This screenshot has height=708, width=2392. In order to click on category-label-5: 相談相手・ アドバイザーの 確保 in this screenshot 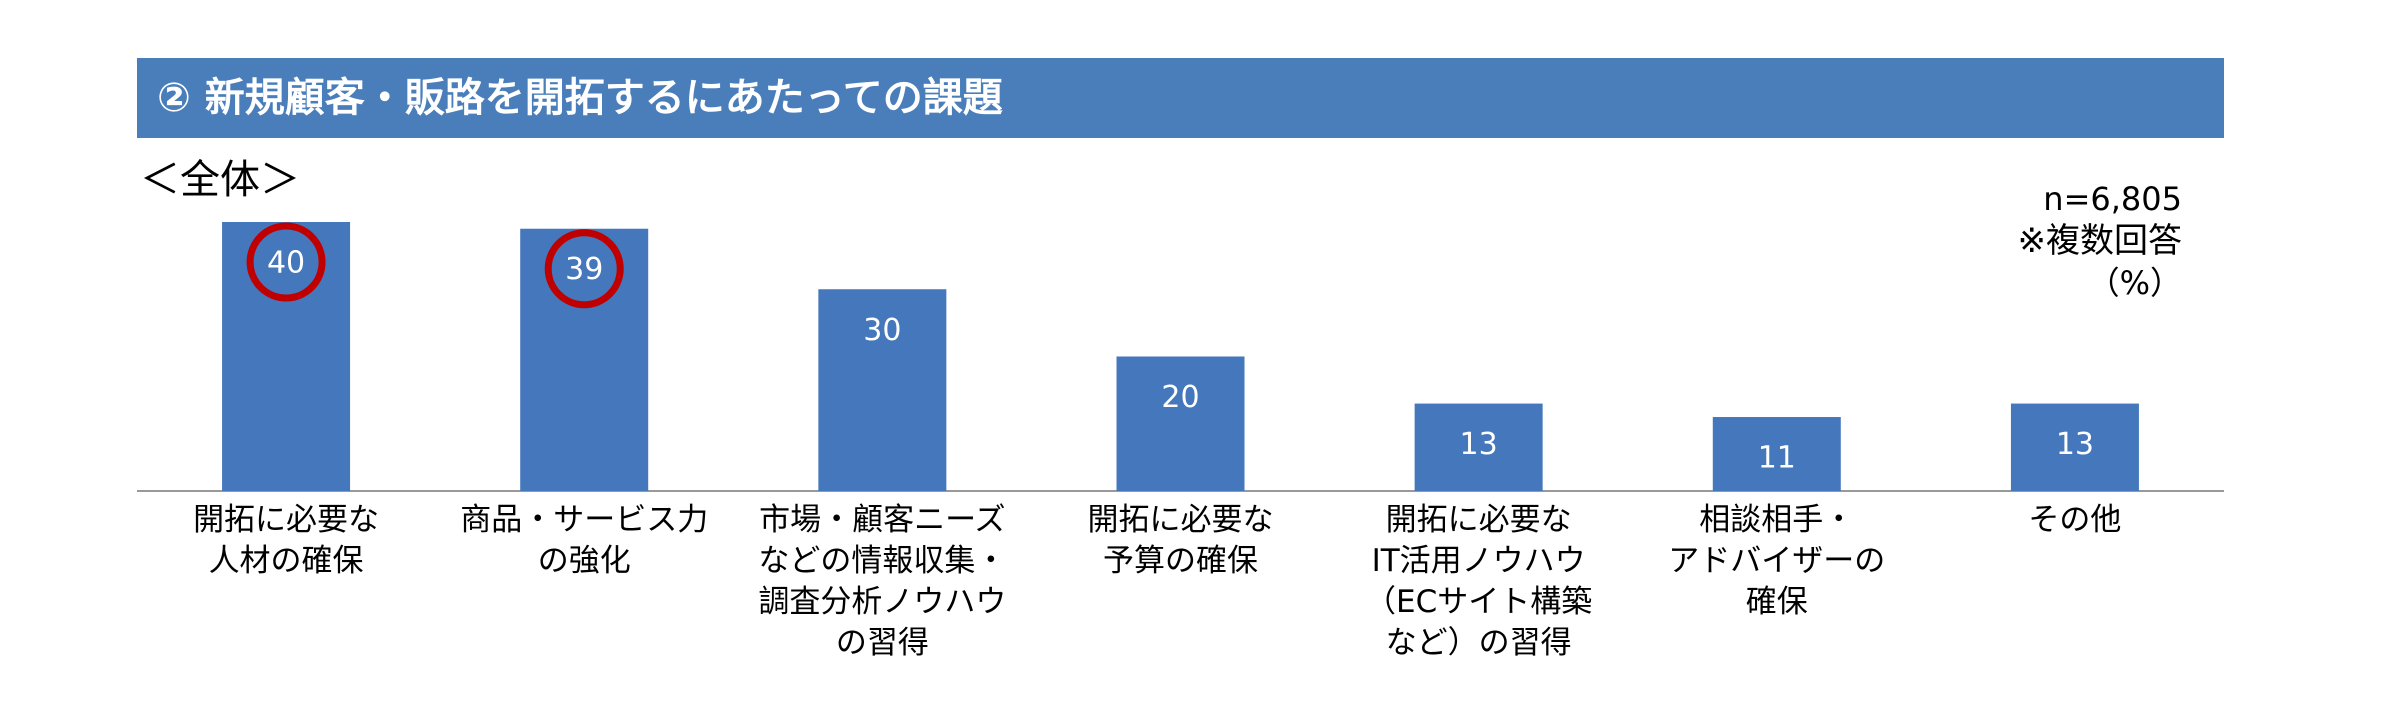, I will do `click(1777, 561)`.